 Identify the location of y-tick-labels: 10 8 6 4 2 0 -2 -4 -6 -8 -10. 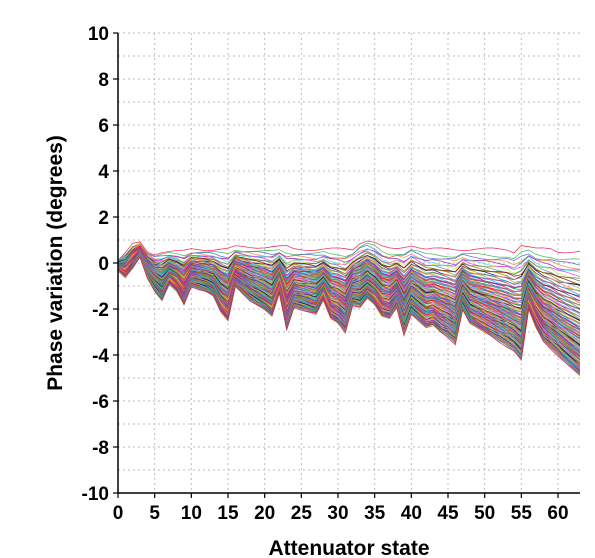
(96, 264).